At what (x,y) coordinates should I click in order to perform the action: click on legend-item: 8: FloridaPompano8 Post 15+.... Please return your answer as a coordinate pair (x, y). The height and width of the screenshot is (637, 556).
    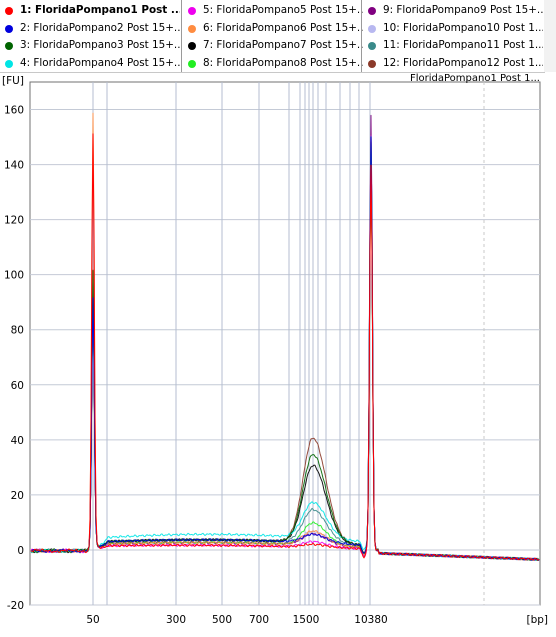
    Looking at the image, I should click on (273, 64).